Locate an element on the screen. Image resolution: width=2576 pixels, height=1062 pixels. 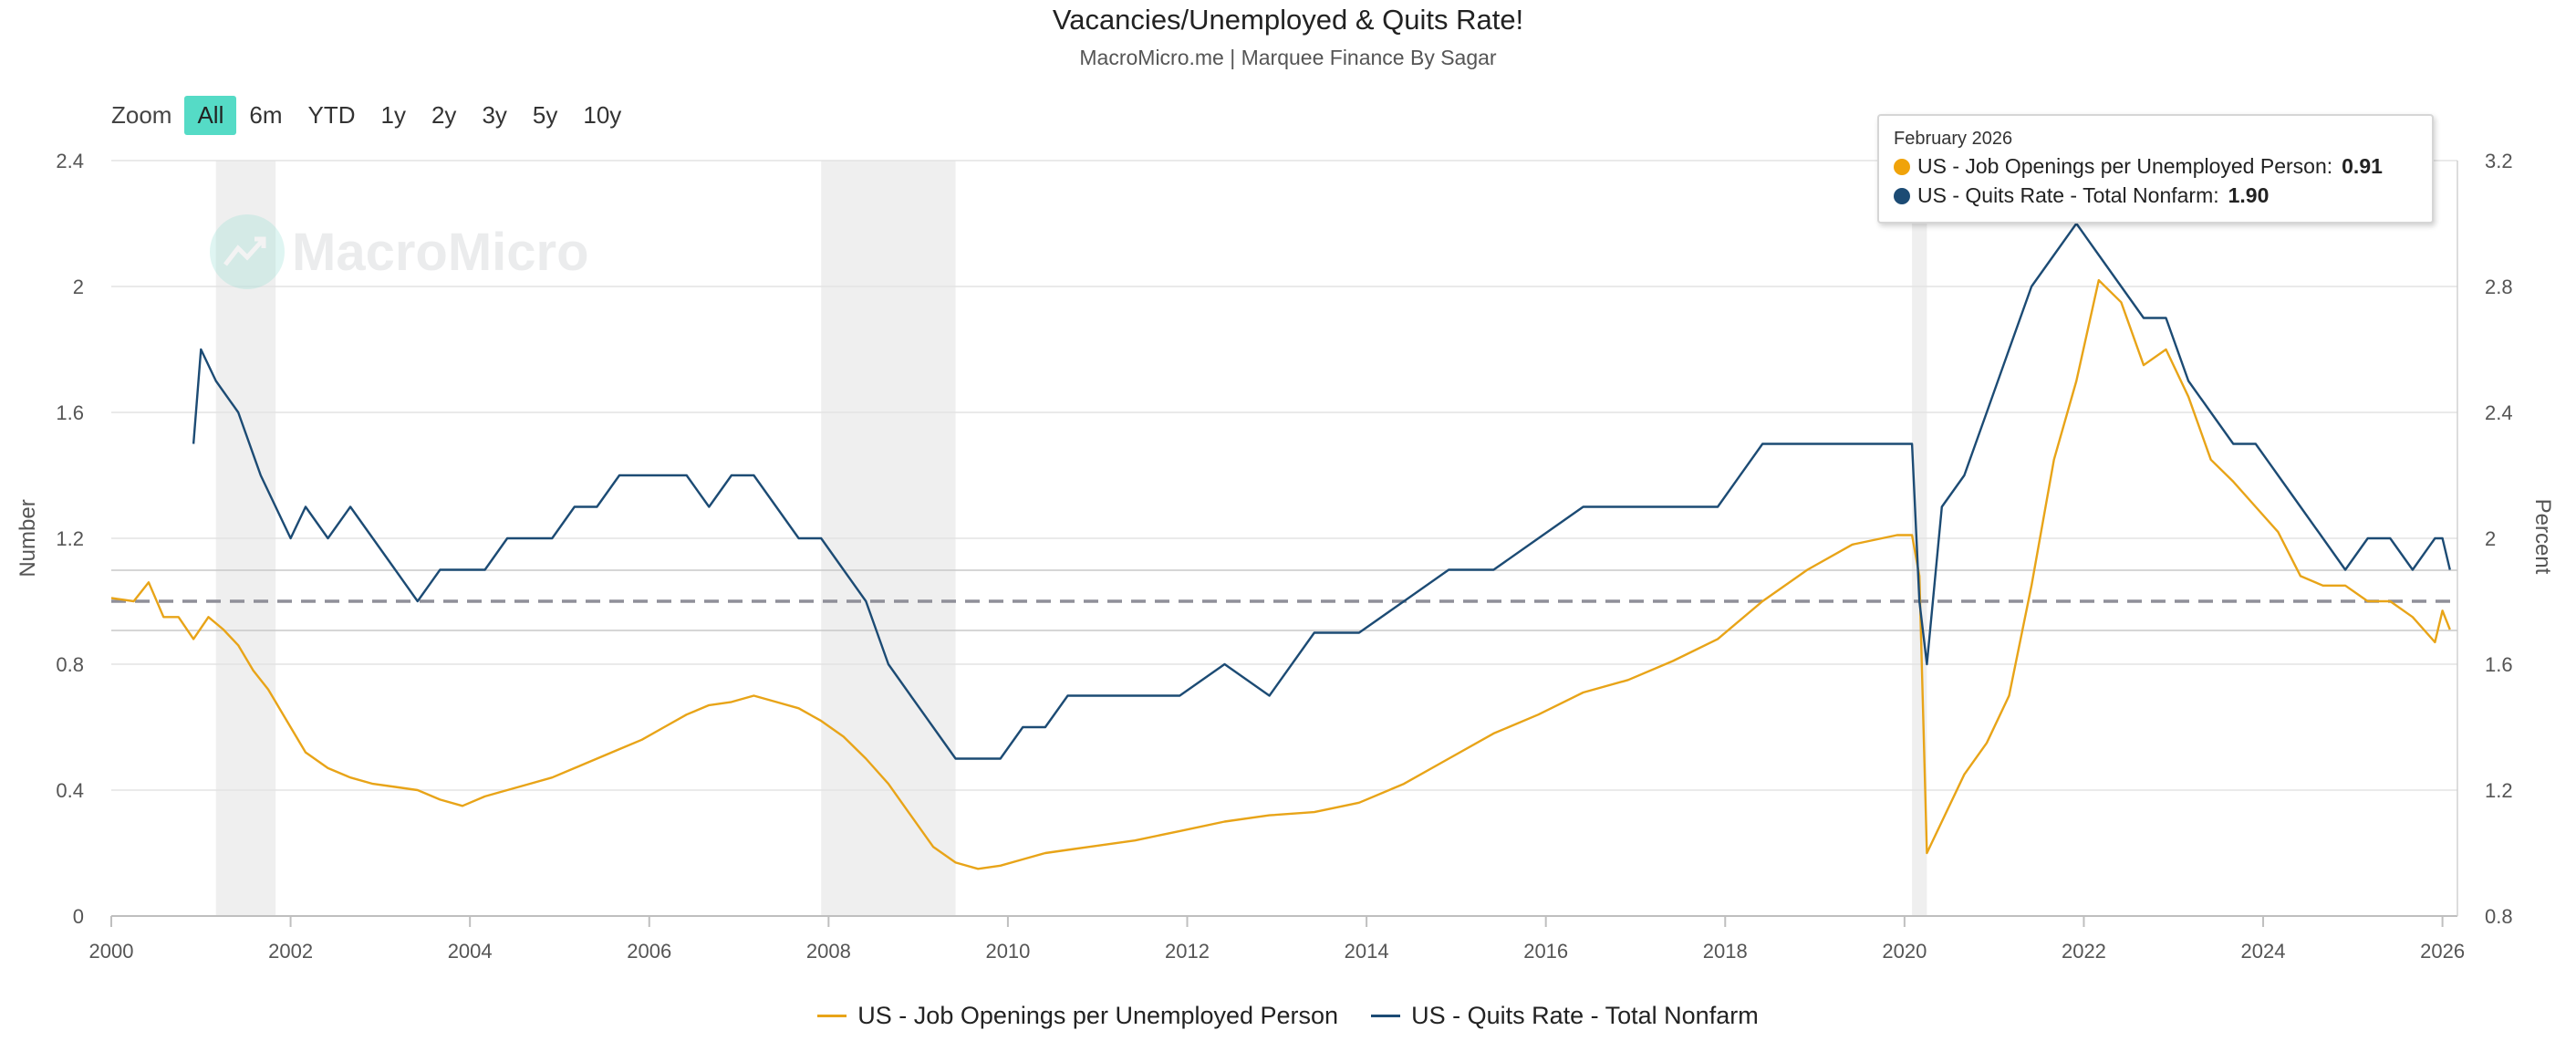
legend-item-job-openings: US - Job Openings per Unemployed Person is located at coordinates (1077, 1016).